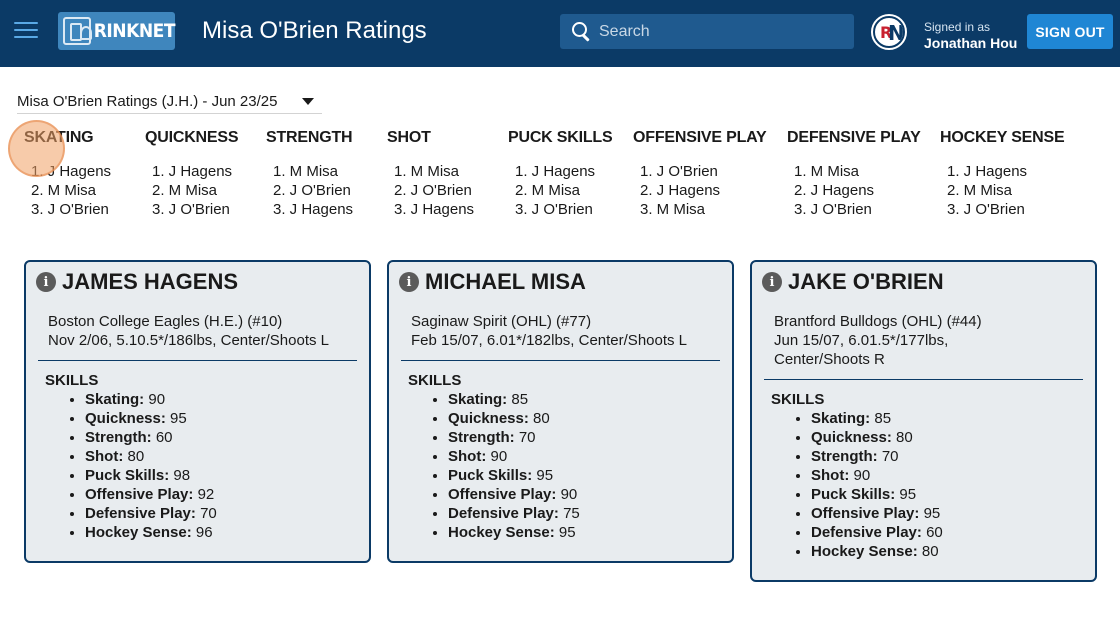 The width and height of the screenshot is (1120, 626). I want to click on rinknet-logo: RINKNET, so click(117, 31).